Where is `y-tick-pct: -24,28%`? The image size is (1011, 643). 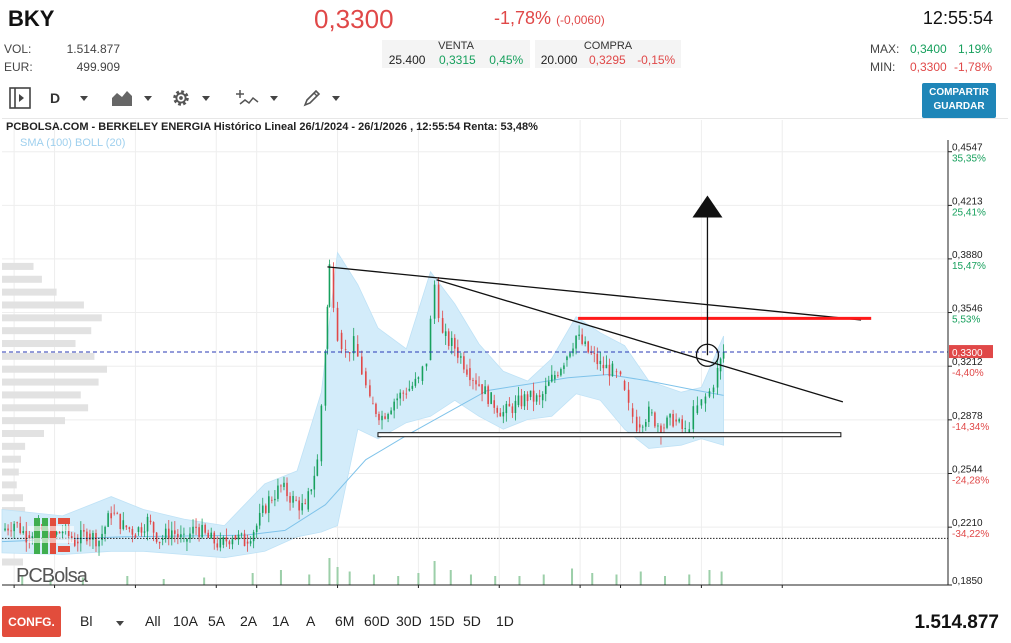 y-tick-pct: -24,28% is located at coordinates (970, 481).